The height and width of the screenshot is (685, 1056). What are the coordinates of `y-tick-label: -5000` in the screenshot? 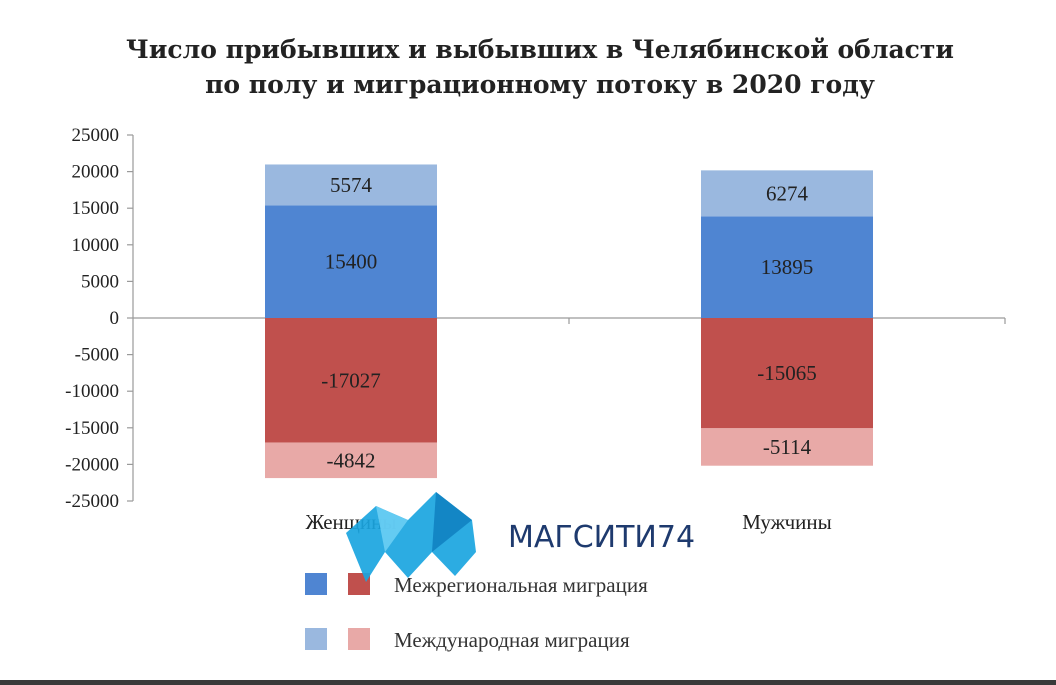 It's located at (97, 355).